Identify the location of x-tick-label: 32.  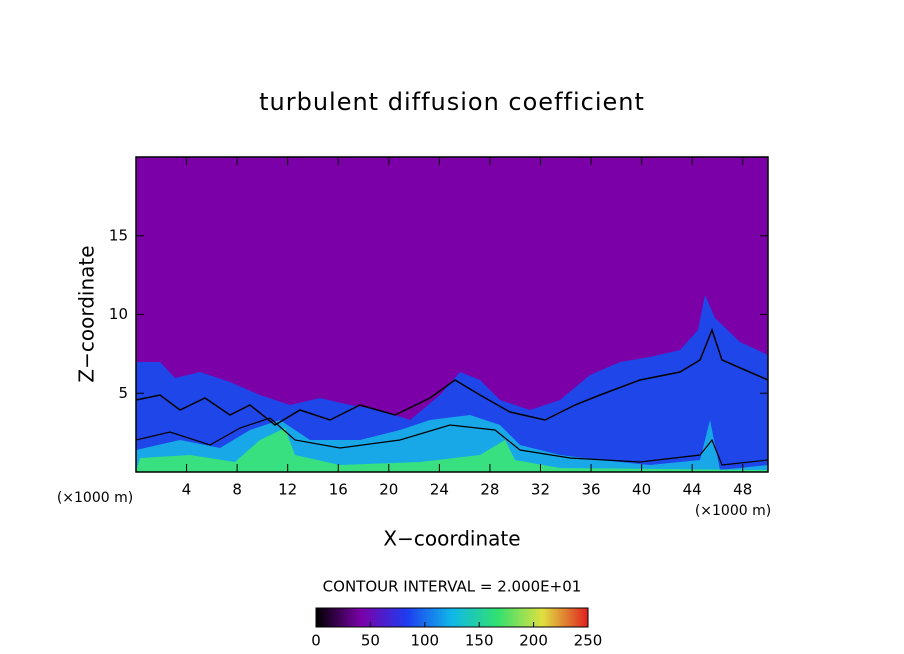
(540, 490).